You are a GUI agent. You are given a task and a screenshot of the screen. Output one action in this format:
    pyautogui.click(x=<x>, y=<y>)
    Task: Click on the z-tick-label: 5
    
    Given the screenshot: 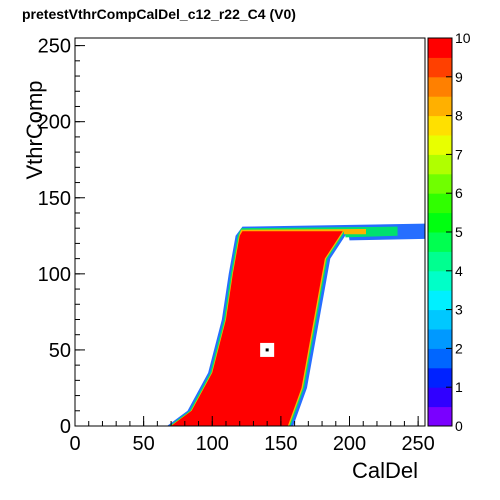 What is the action you would take?
    pyautogui.click(x=459, y=232)
    